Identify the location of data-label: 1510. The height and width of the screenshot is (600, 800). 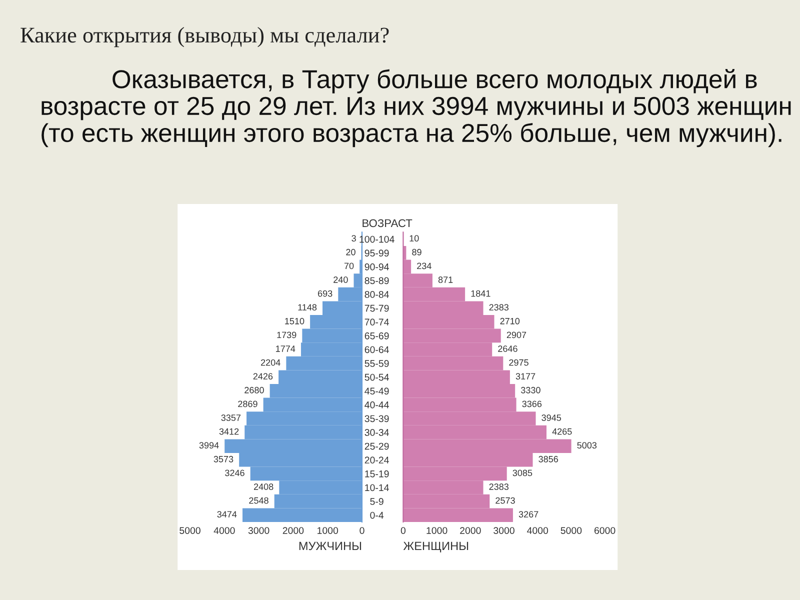
(294, 321).